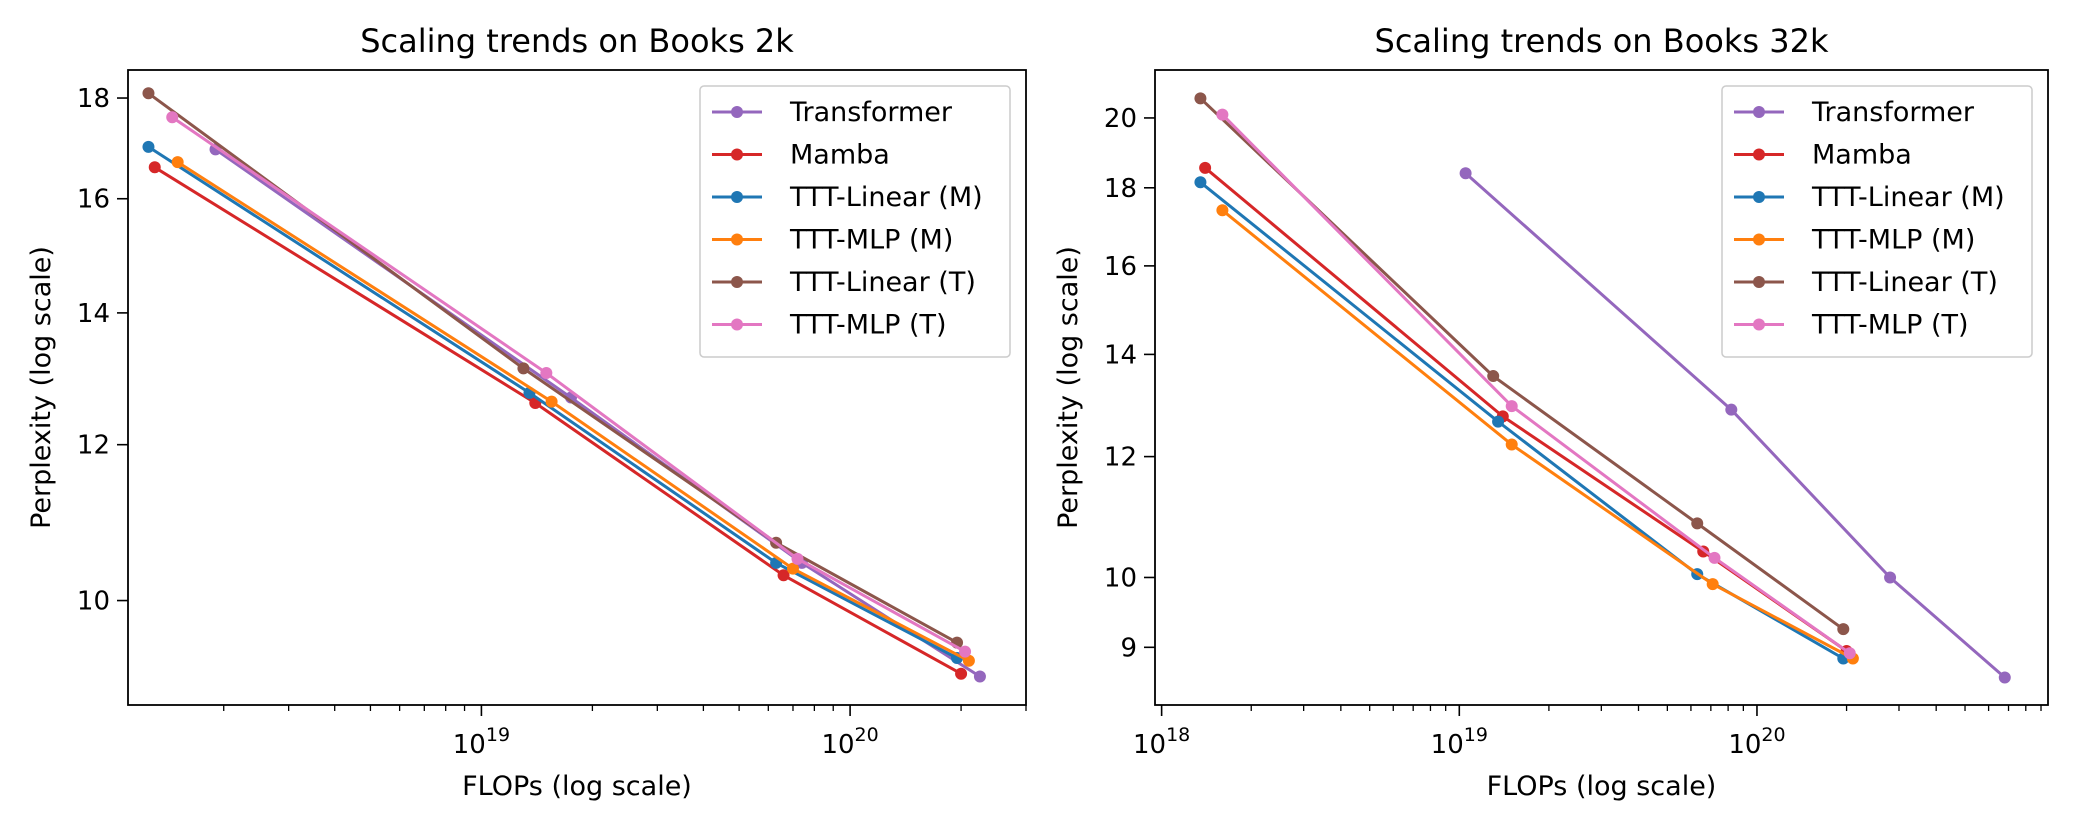 The image size is (2078, 832). What do you see at coordinates (1120, 119) in the screenshot?
I see `y-tick-label: 20` at bounding box center [1120, 119].